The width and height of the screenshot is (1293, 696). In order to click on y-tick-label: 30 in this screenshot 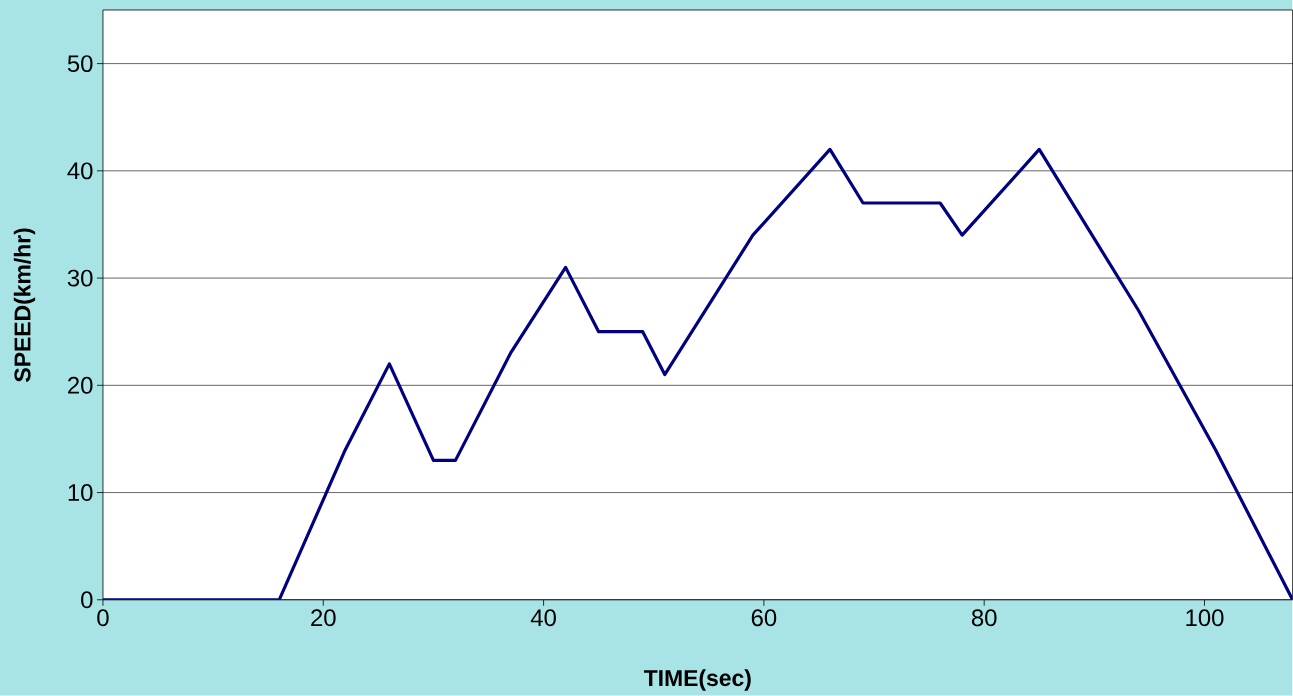, I will do `click(80, 278)`.